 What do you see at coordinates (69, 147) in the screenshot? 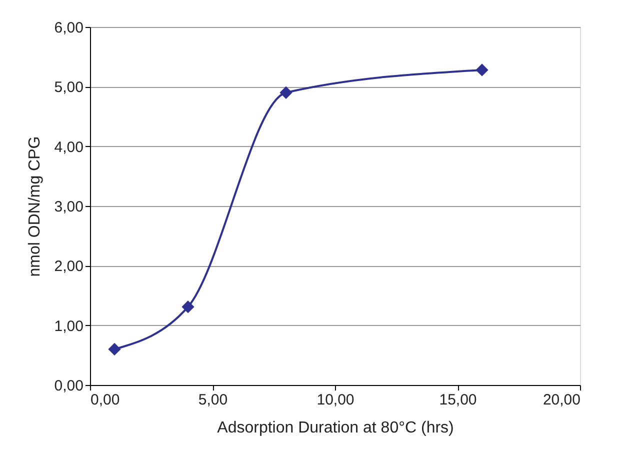
I see `y-tick-label: 4,00` at bounding box center [69, 147].